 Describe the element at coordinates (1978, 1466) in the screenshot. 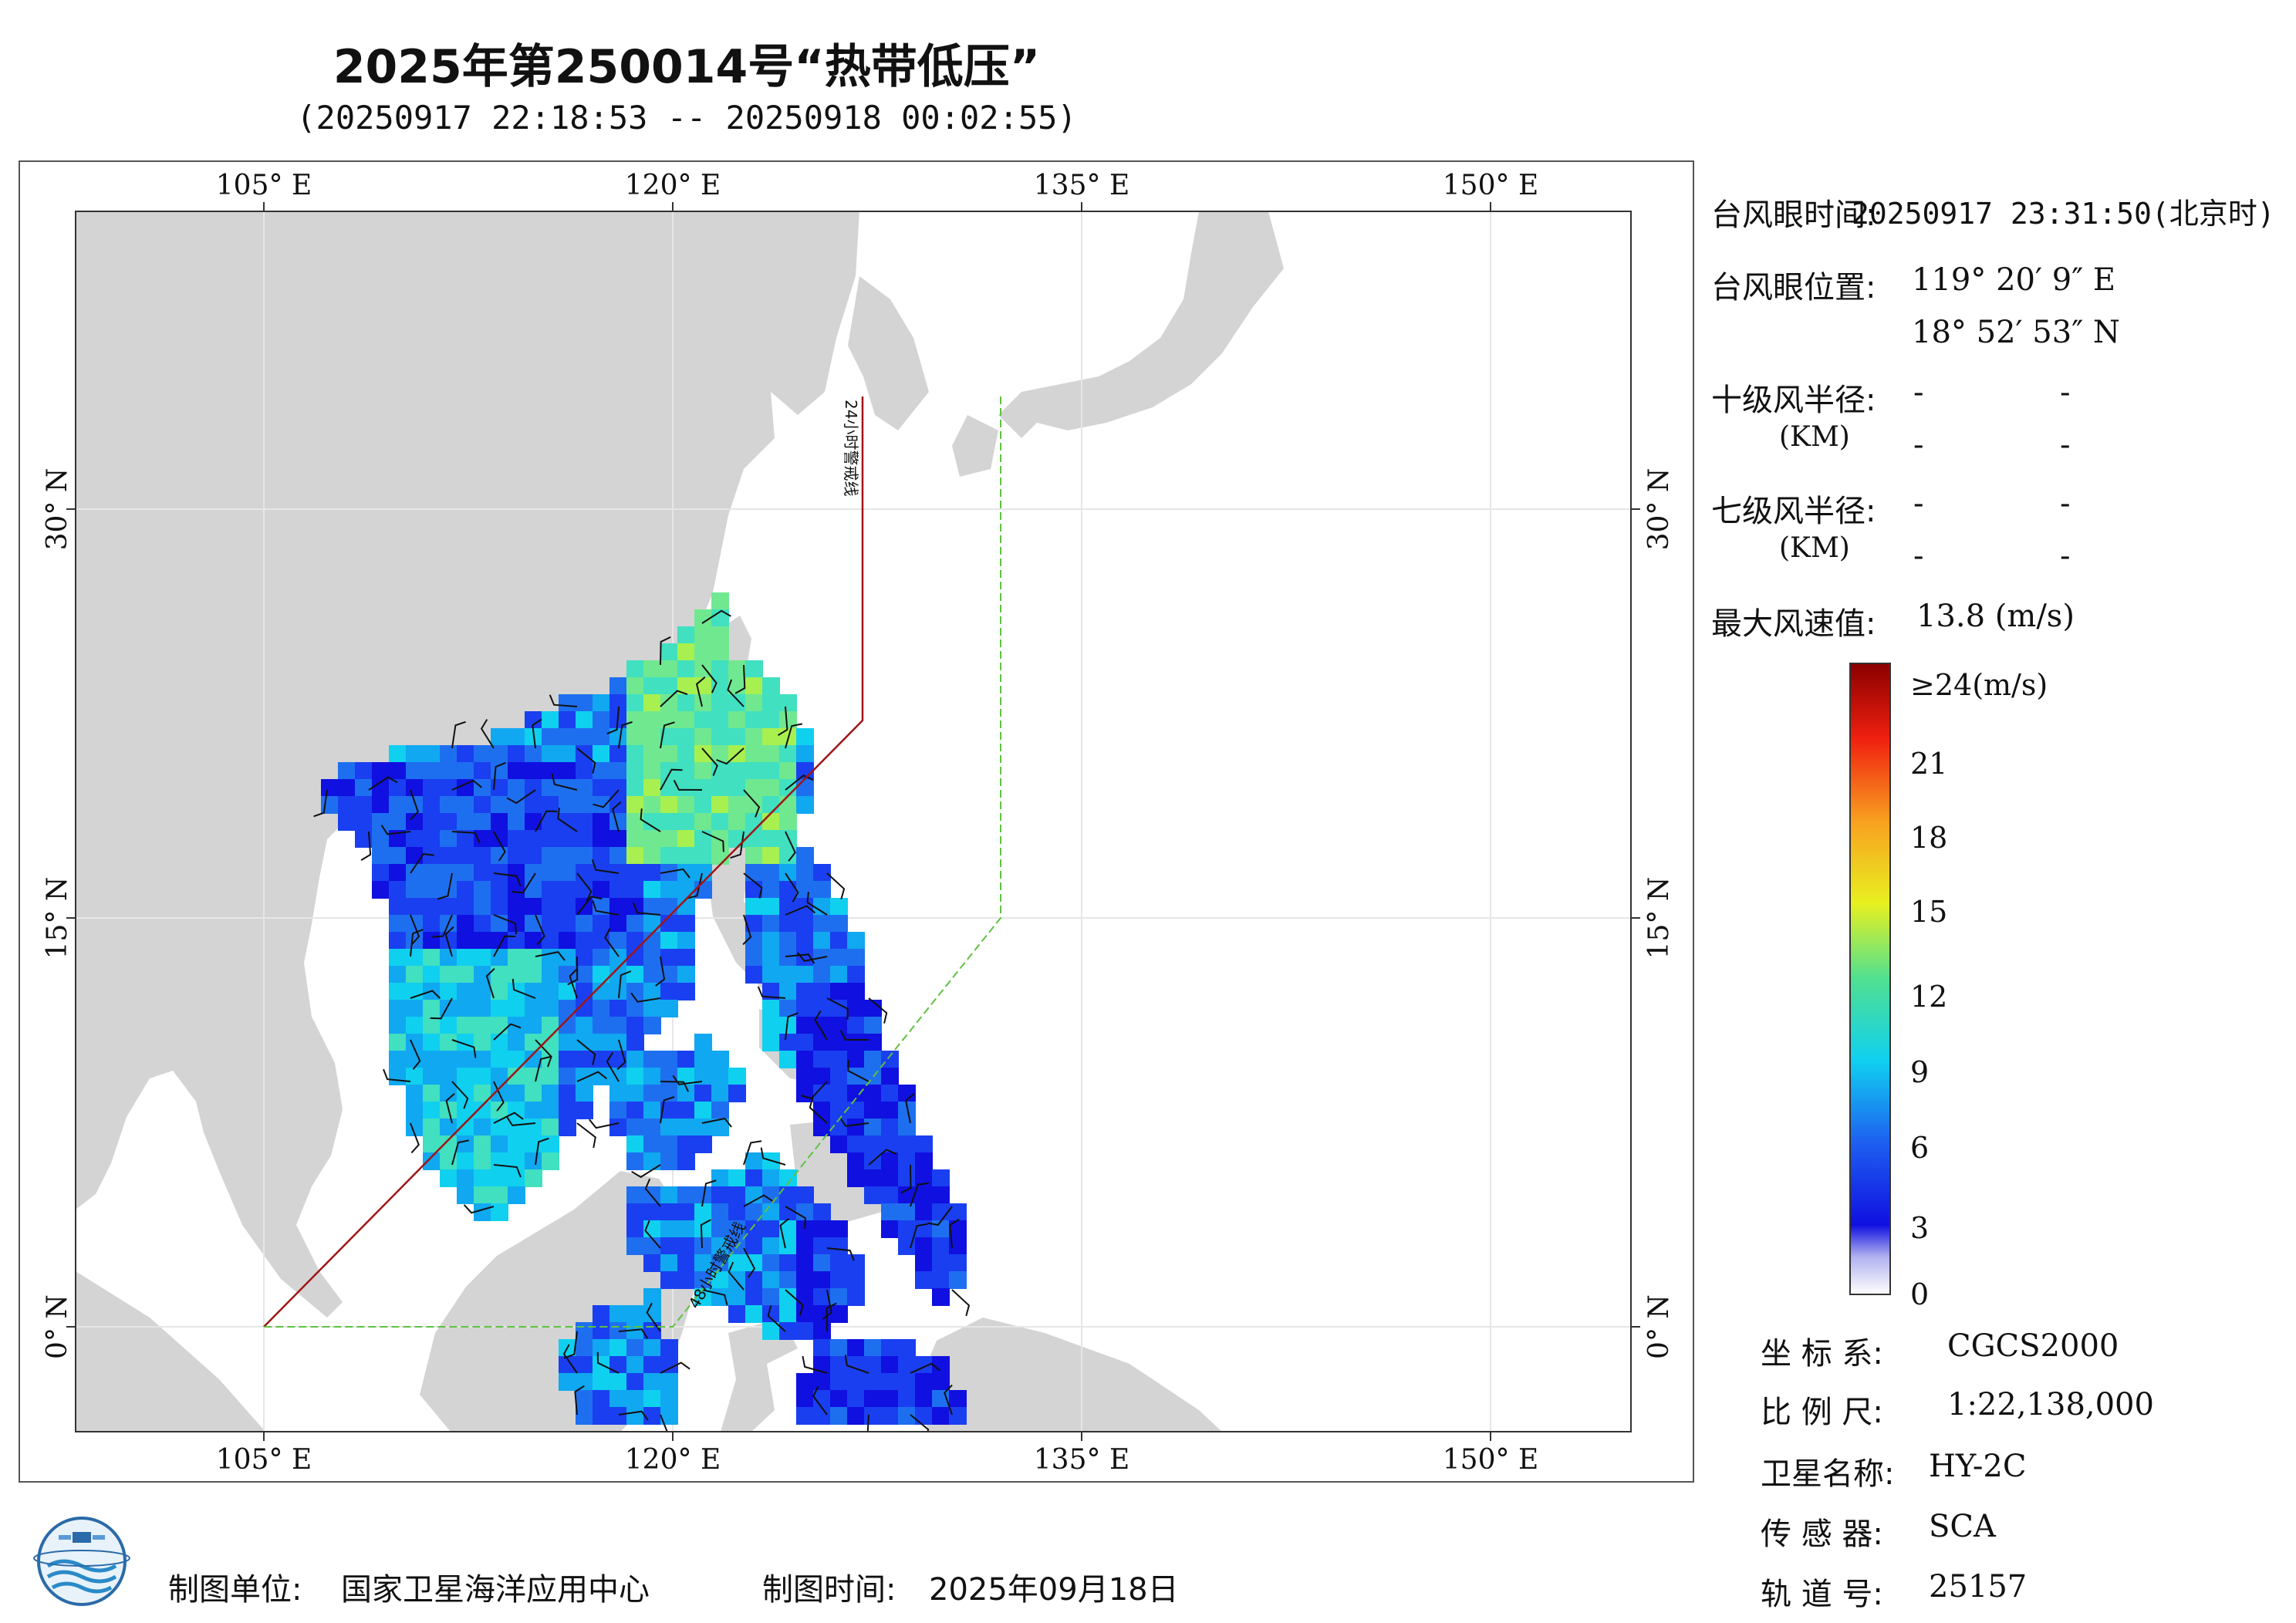

I see `satellite-value: HY-2C` at that location.